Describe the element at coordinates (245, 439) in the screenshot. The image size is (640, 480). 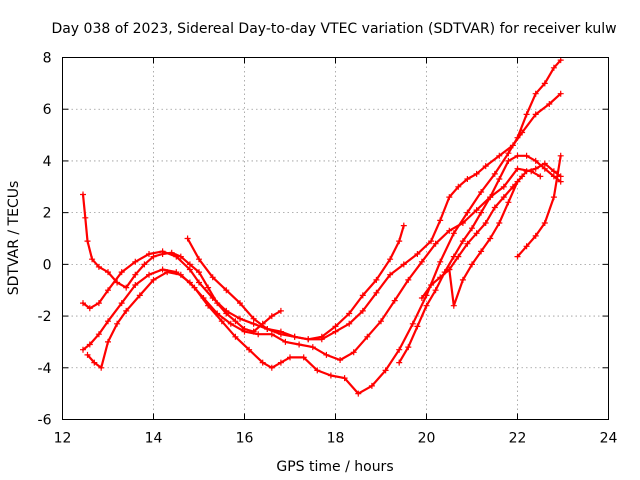
I see `x-tick-label: 16` at that location.